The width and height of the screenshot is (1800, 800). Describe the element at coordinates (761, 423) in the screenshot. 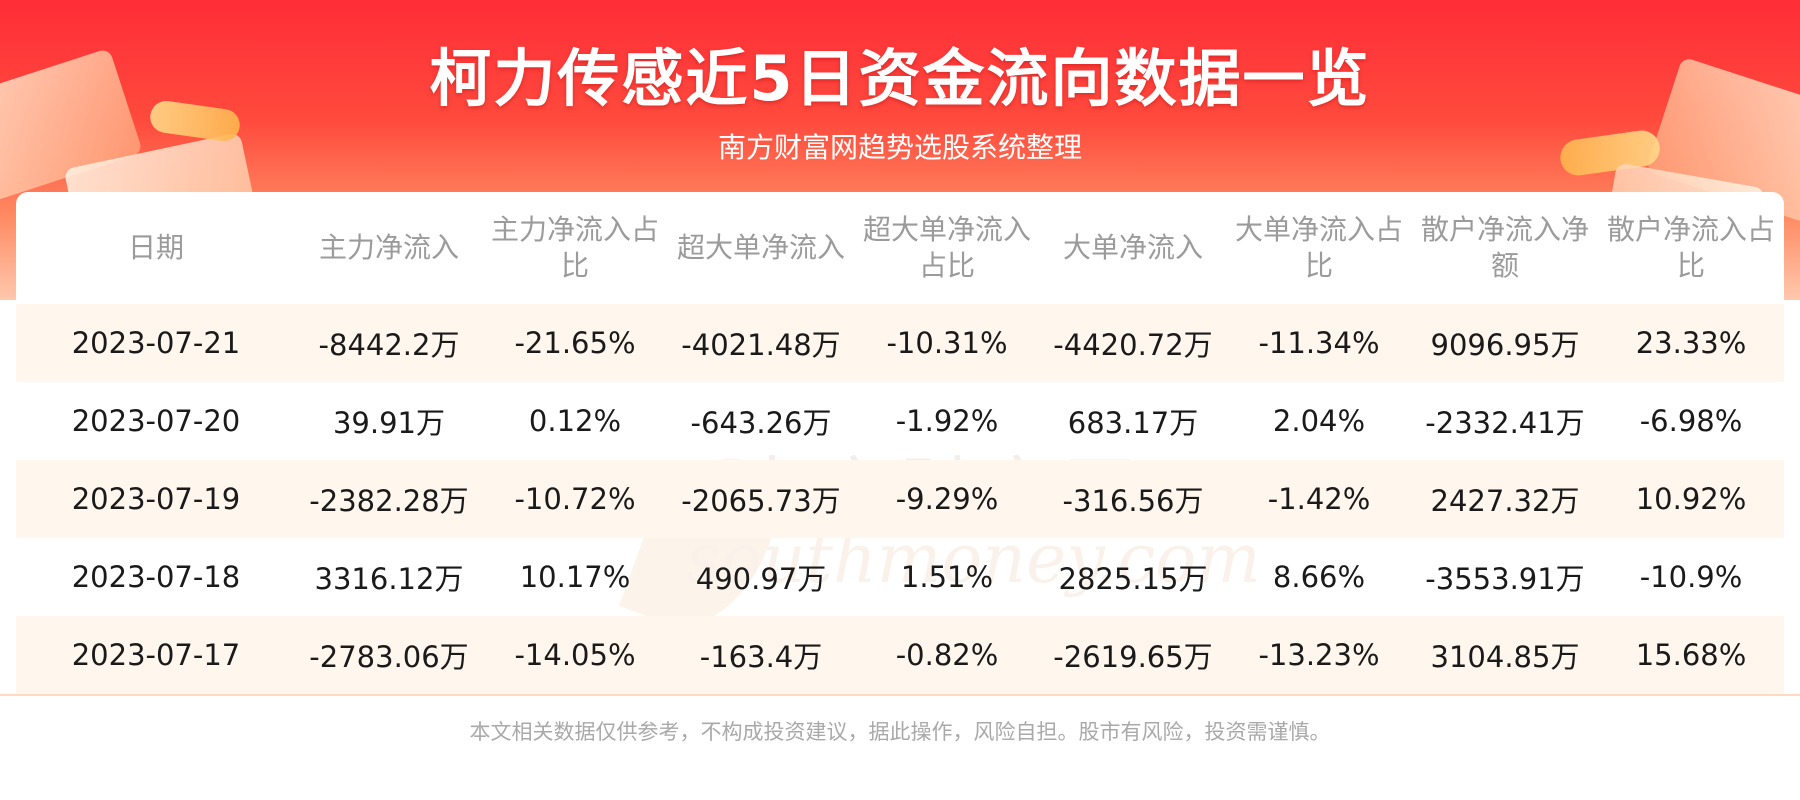

I see `cell-superlarge-inflow: -643.26万` at that location.